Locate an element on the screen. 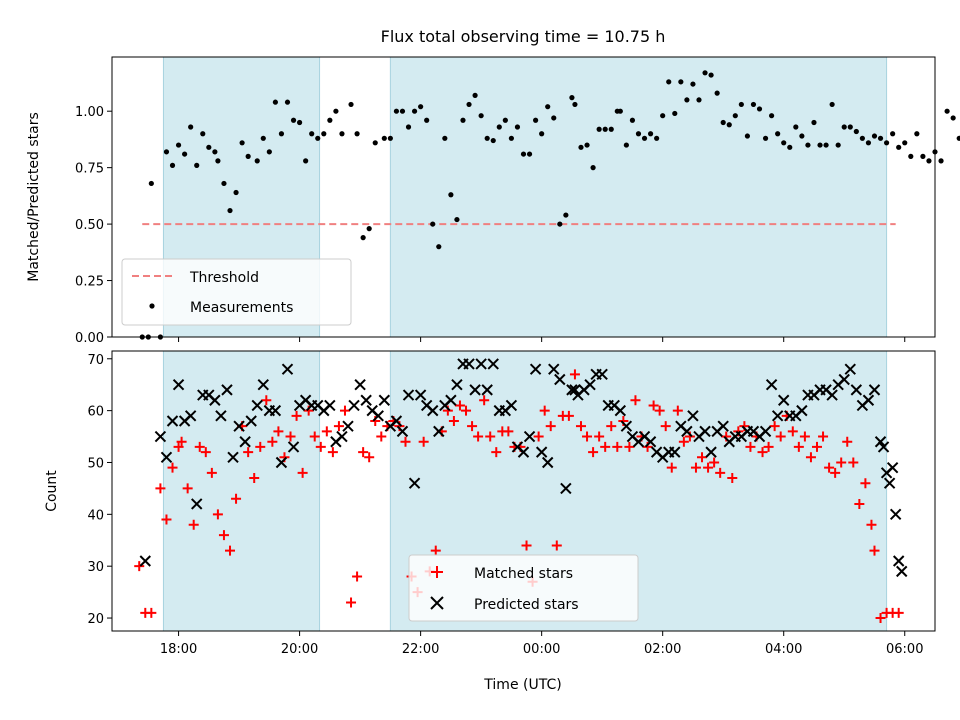 Image resolution: width=960 pixels, height=720 pixels. bottom-y-axis-label: Count is located at coordinates (52, 491).